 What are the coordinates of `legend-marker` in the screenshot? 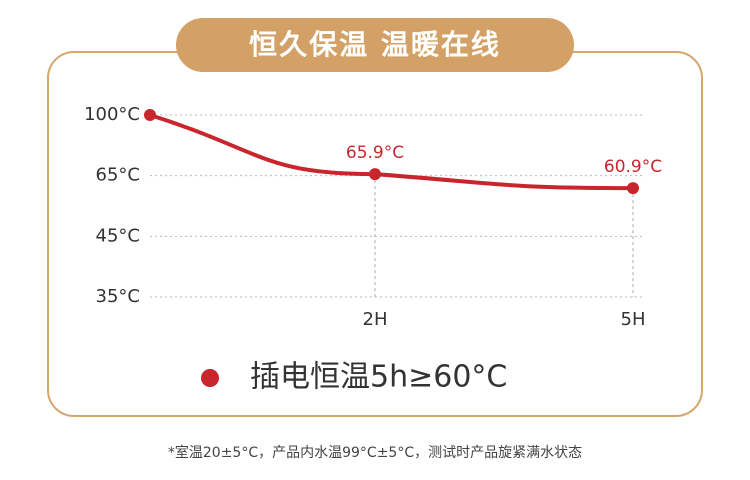 It's located at (210, 378).